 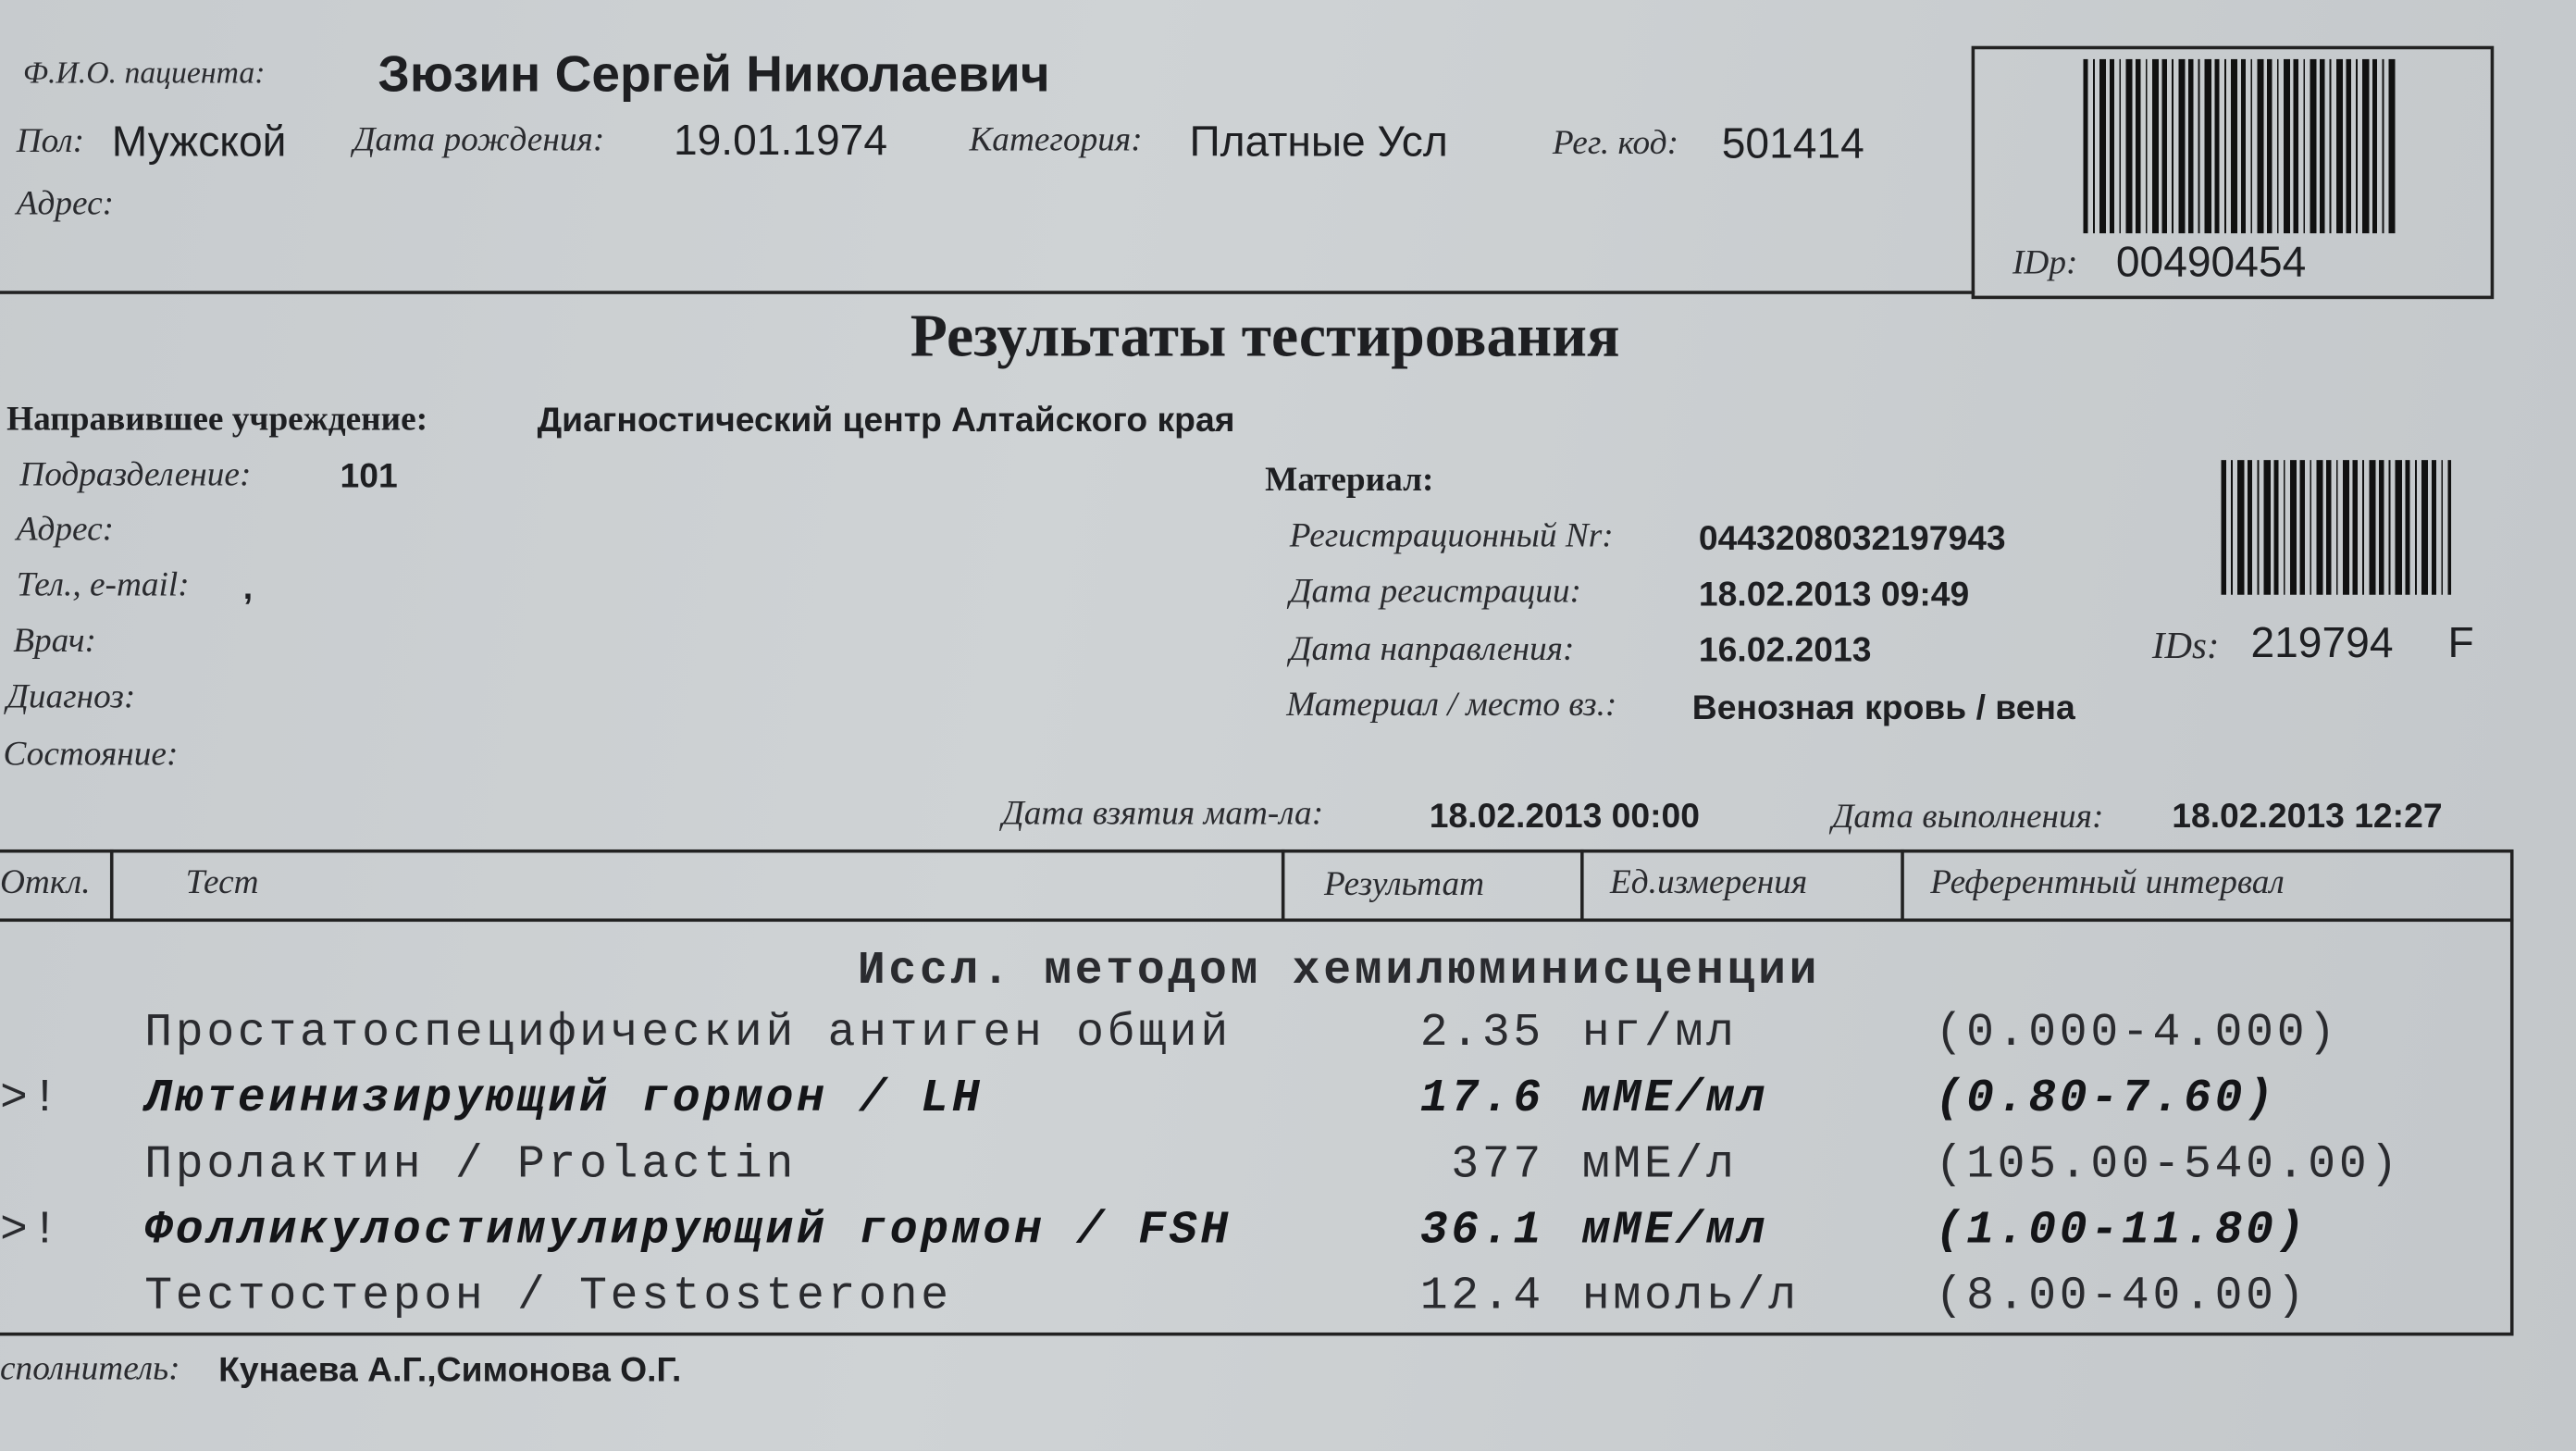 What do you see at coordinates (369, 476) in the screenshot?
I see `value: 101` at bounding box center [369, 476].